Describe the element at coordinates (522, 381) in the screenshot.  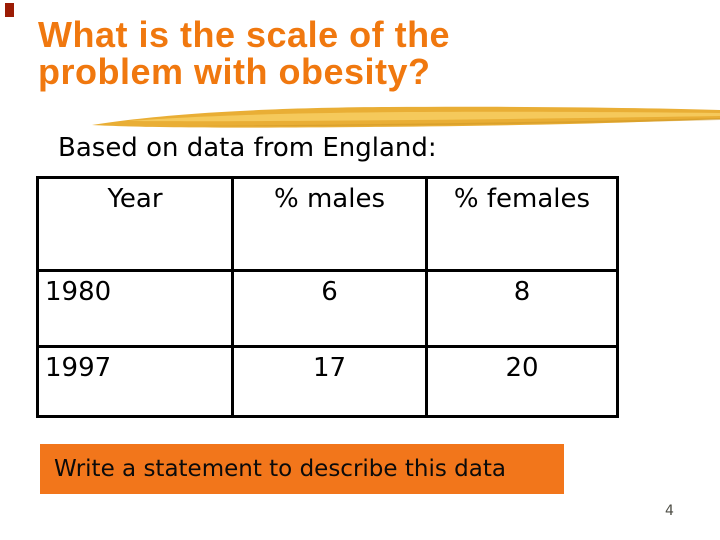
I see `cell-females-1997: 20` at that location.